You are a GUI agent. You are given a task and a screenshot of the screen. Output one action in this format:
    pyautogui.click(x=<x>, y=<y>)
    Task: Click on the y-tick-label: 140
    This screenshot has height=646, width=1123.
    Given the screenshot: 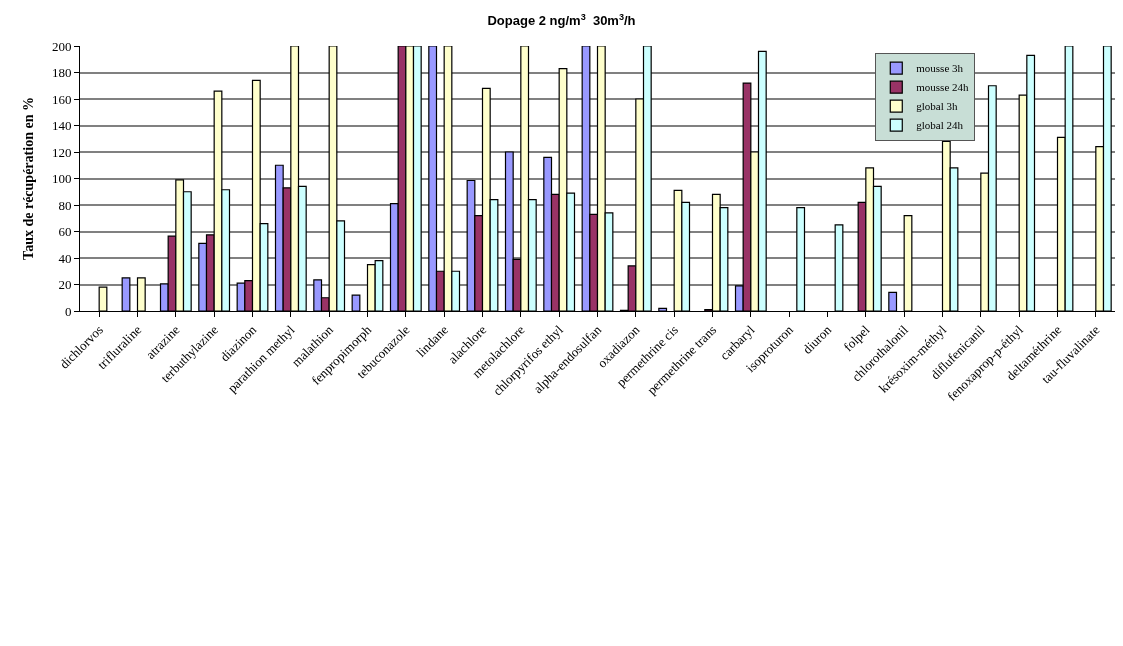 What is the action you would take?
    pyautogui.click(x=61, y=126)
    